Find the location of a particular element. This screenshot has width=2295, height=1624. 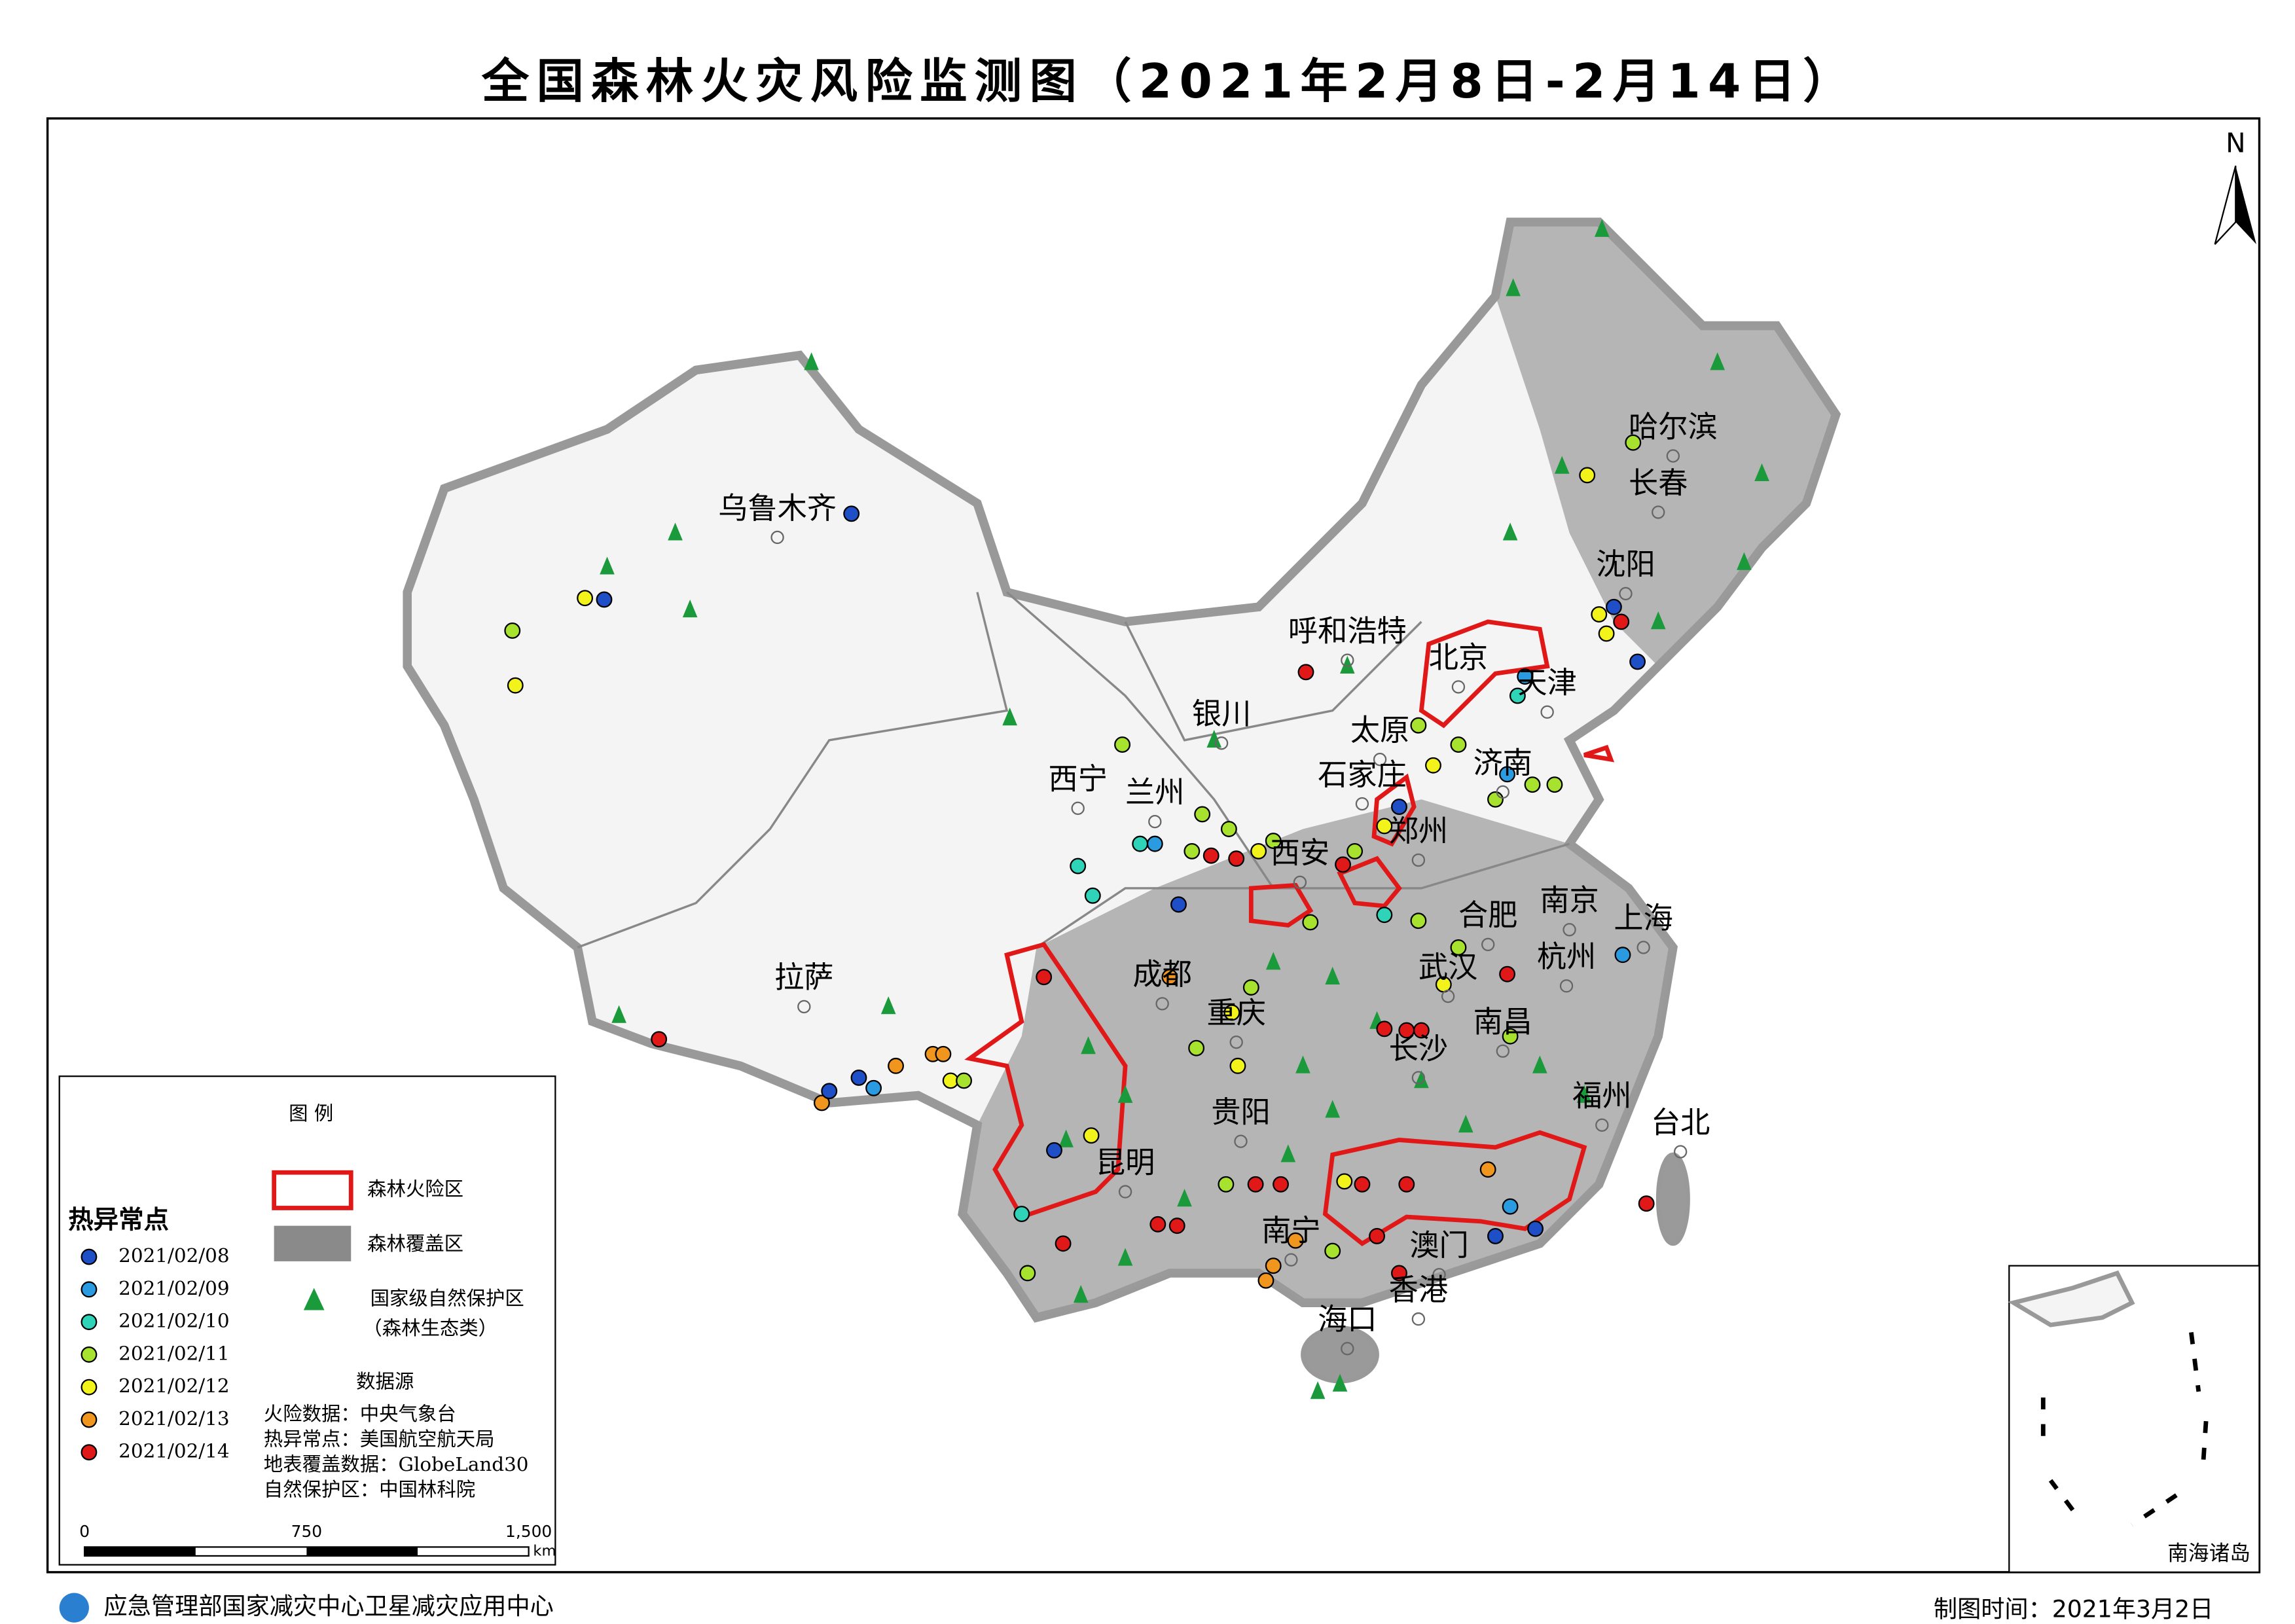

city-label: 南昌 is located at coordinates (1502, 1022).